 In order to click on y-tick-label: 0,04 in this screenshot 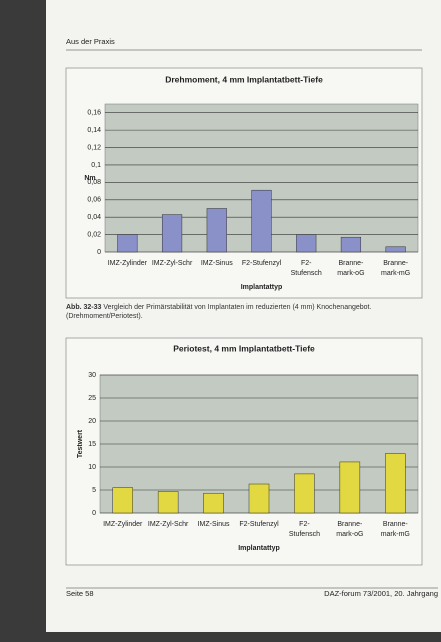, I will do `click(94, 217)`.